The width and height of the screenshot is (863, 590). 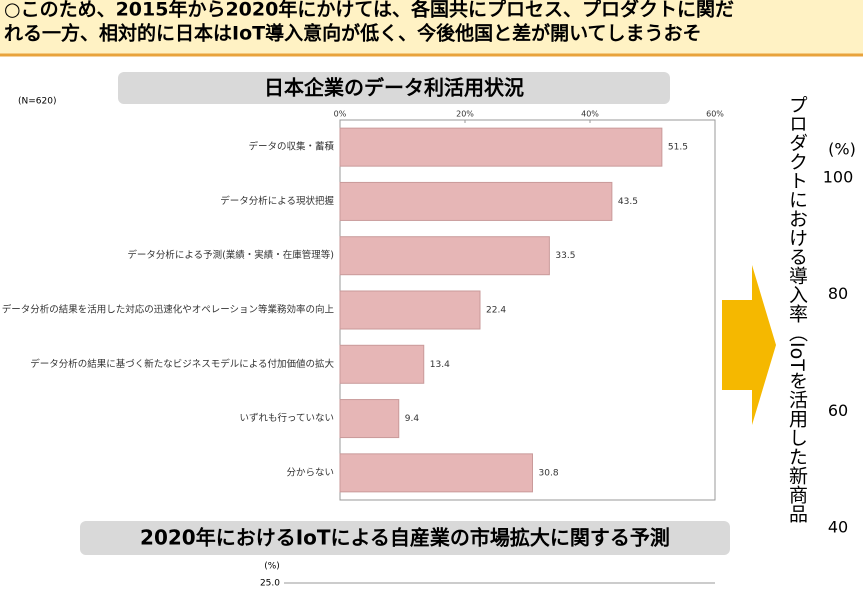 What do you see at coordinates (270, 584) in the screenshot?
I see `y-tick-label: 25.0` at bounding box center [270, 584].